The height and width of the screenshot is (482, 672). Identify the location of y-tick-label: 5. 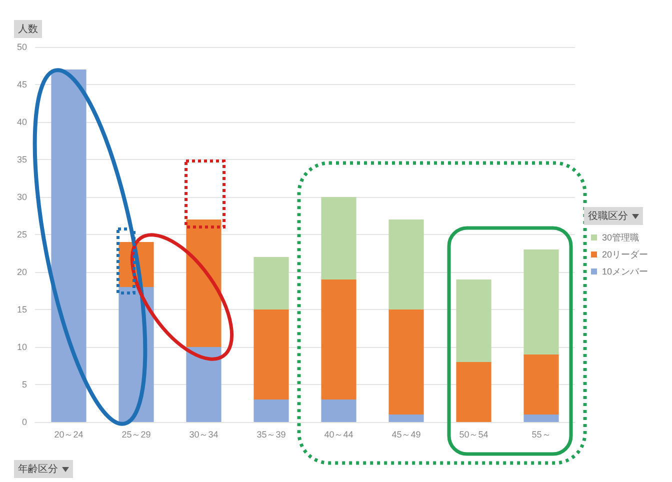
(24, 385).